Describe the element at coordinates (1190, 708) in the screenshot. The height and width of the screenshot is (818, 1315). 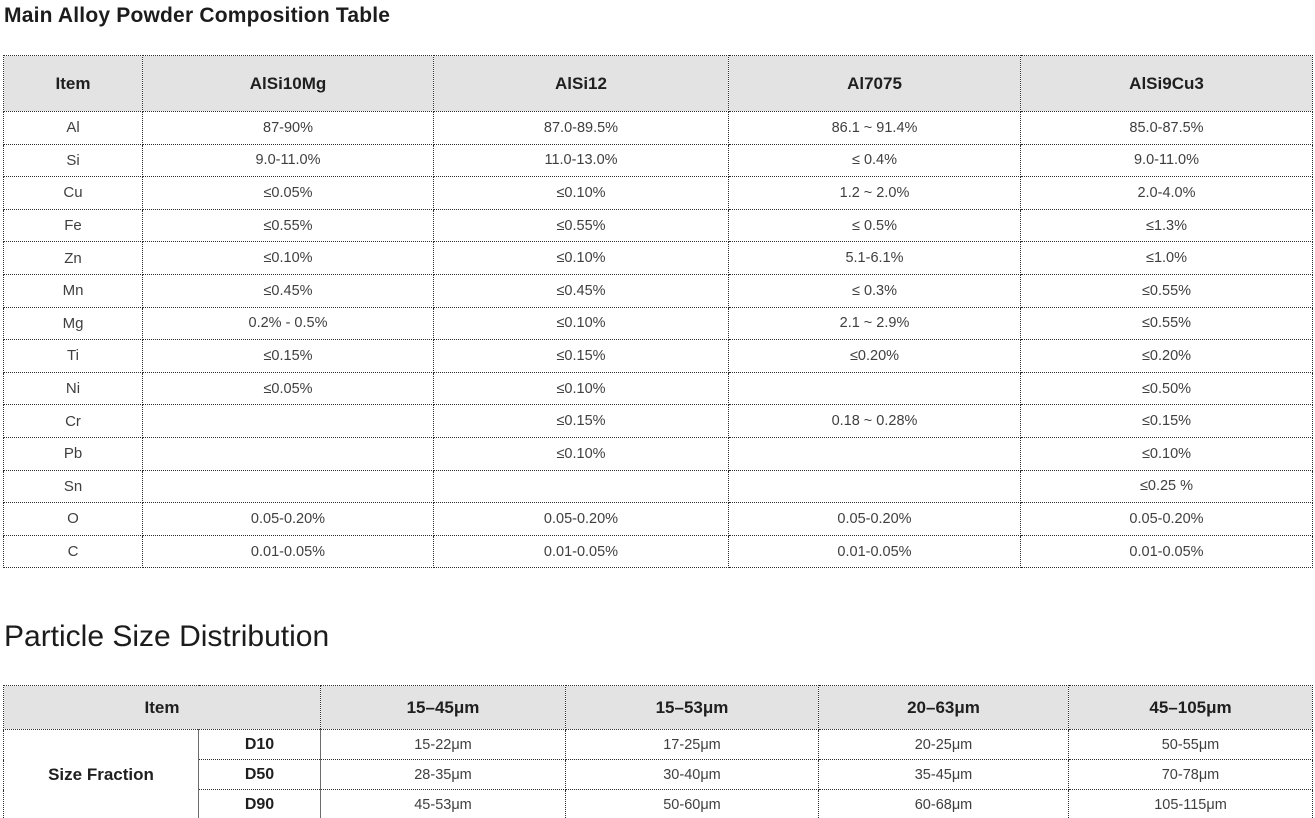
I see `psd-header-45-105: 45–105μm` at that location.